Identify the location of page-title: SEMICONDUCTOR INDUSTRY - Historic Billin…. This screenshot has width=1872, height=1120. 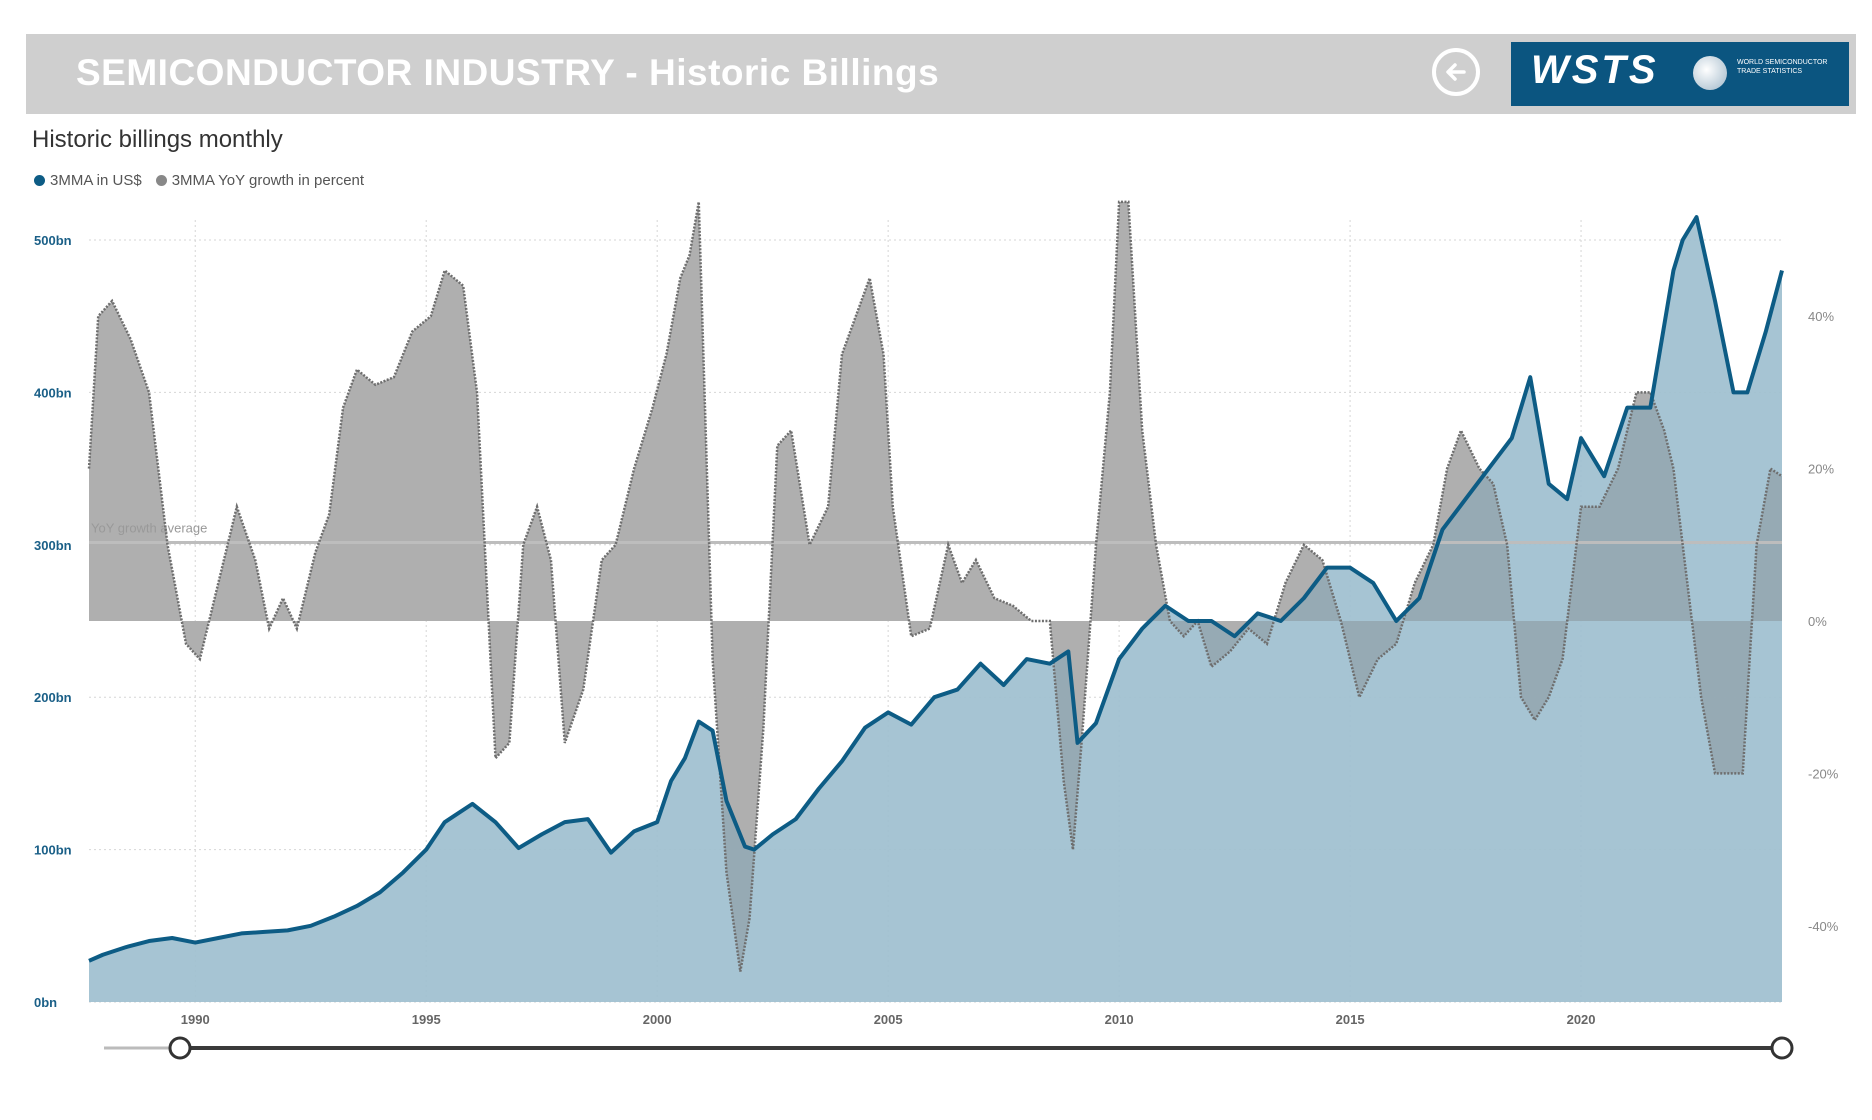
(508, 72).